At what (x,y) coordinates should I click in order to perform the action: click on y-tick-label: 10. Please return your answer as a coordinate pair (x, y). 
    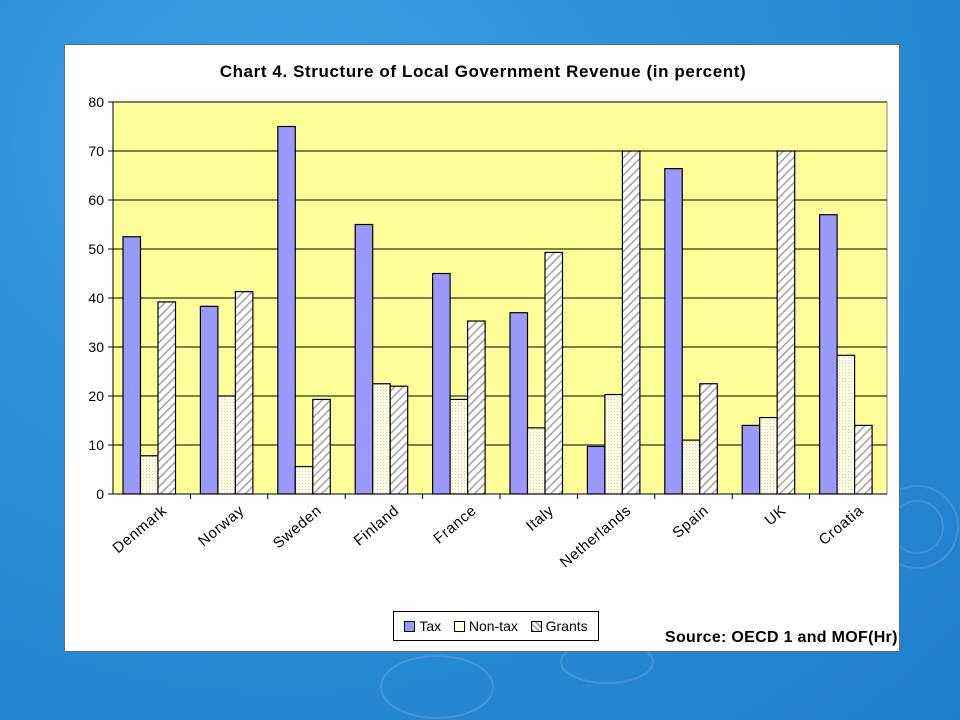
    Looking at the image, I should click on (96, 445).